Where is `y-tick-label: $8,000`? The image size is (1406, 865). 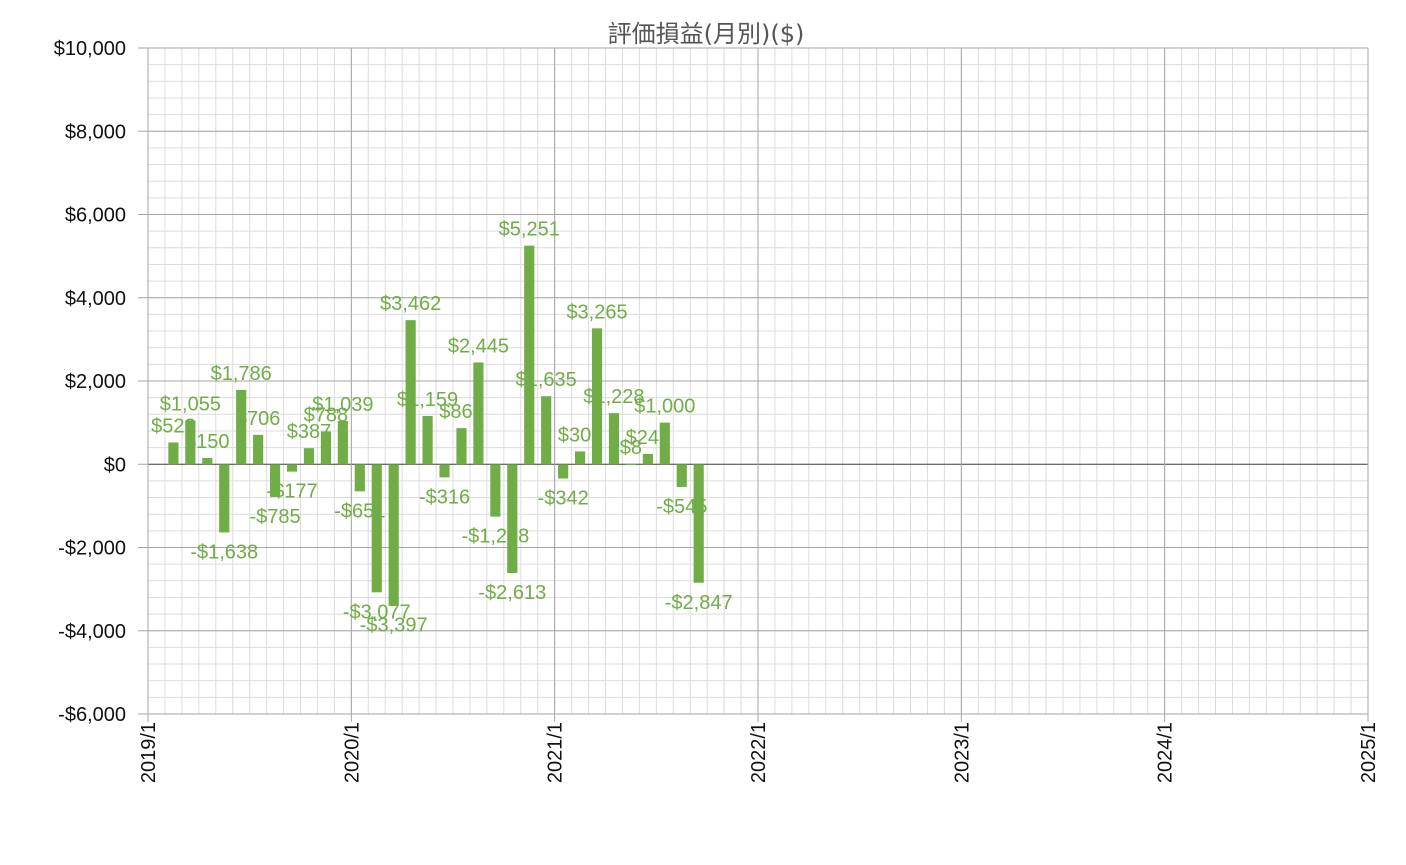
y-tick-label: $8,000 is located at coordinates (95, 132).